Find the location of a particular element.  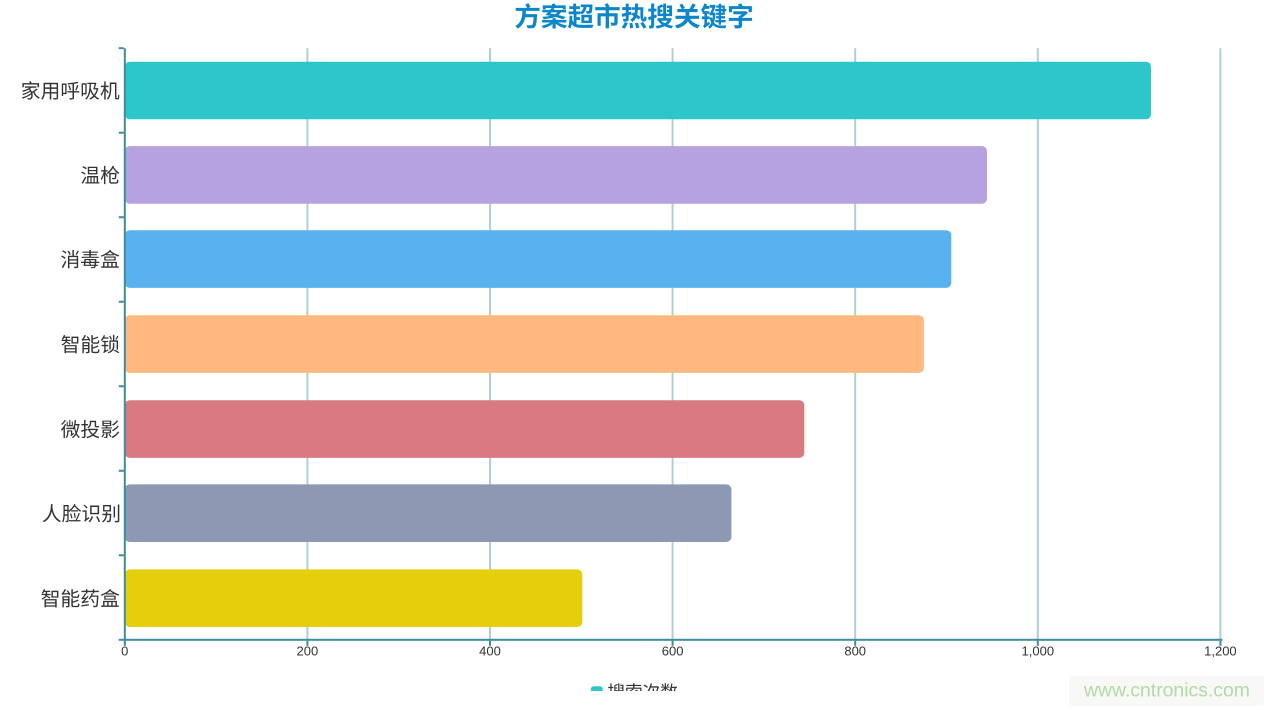

svg-text: 800 is located at coordinates (855, 651).